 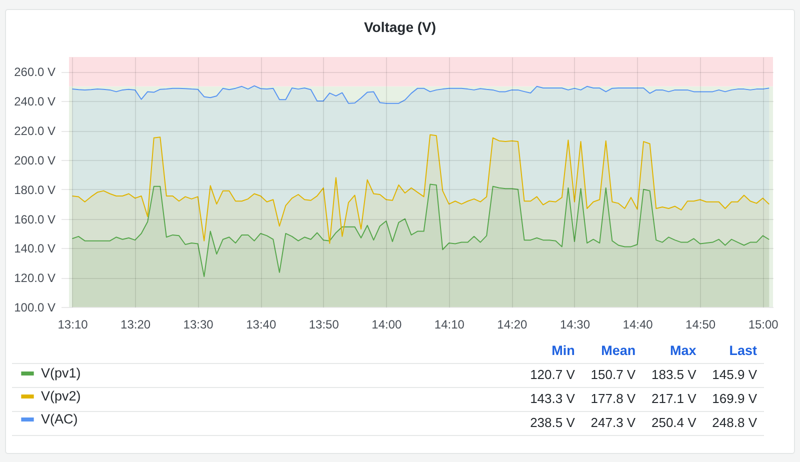 I want to click on text: 248.8 V, so click(x=734, y=422).